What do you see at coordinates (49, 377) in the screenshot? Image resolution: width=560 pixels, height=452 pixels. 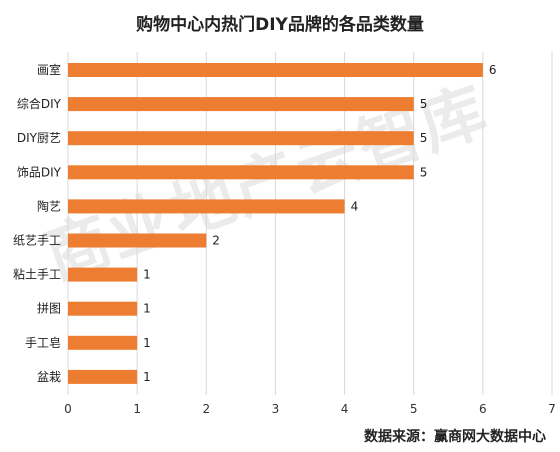 I see `category-label: 盆栽` at bounding box center [49, 377].